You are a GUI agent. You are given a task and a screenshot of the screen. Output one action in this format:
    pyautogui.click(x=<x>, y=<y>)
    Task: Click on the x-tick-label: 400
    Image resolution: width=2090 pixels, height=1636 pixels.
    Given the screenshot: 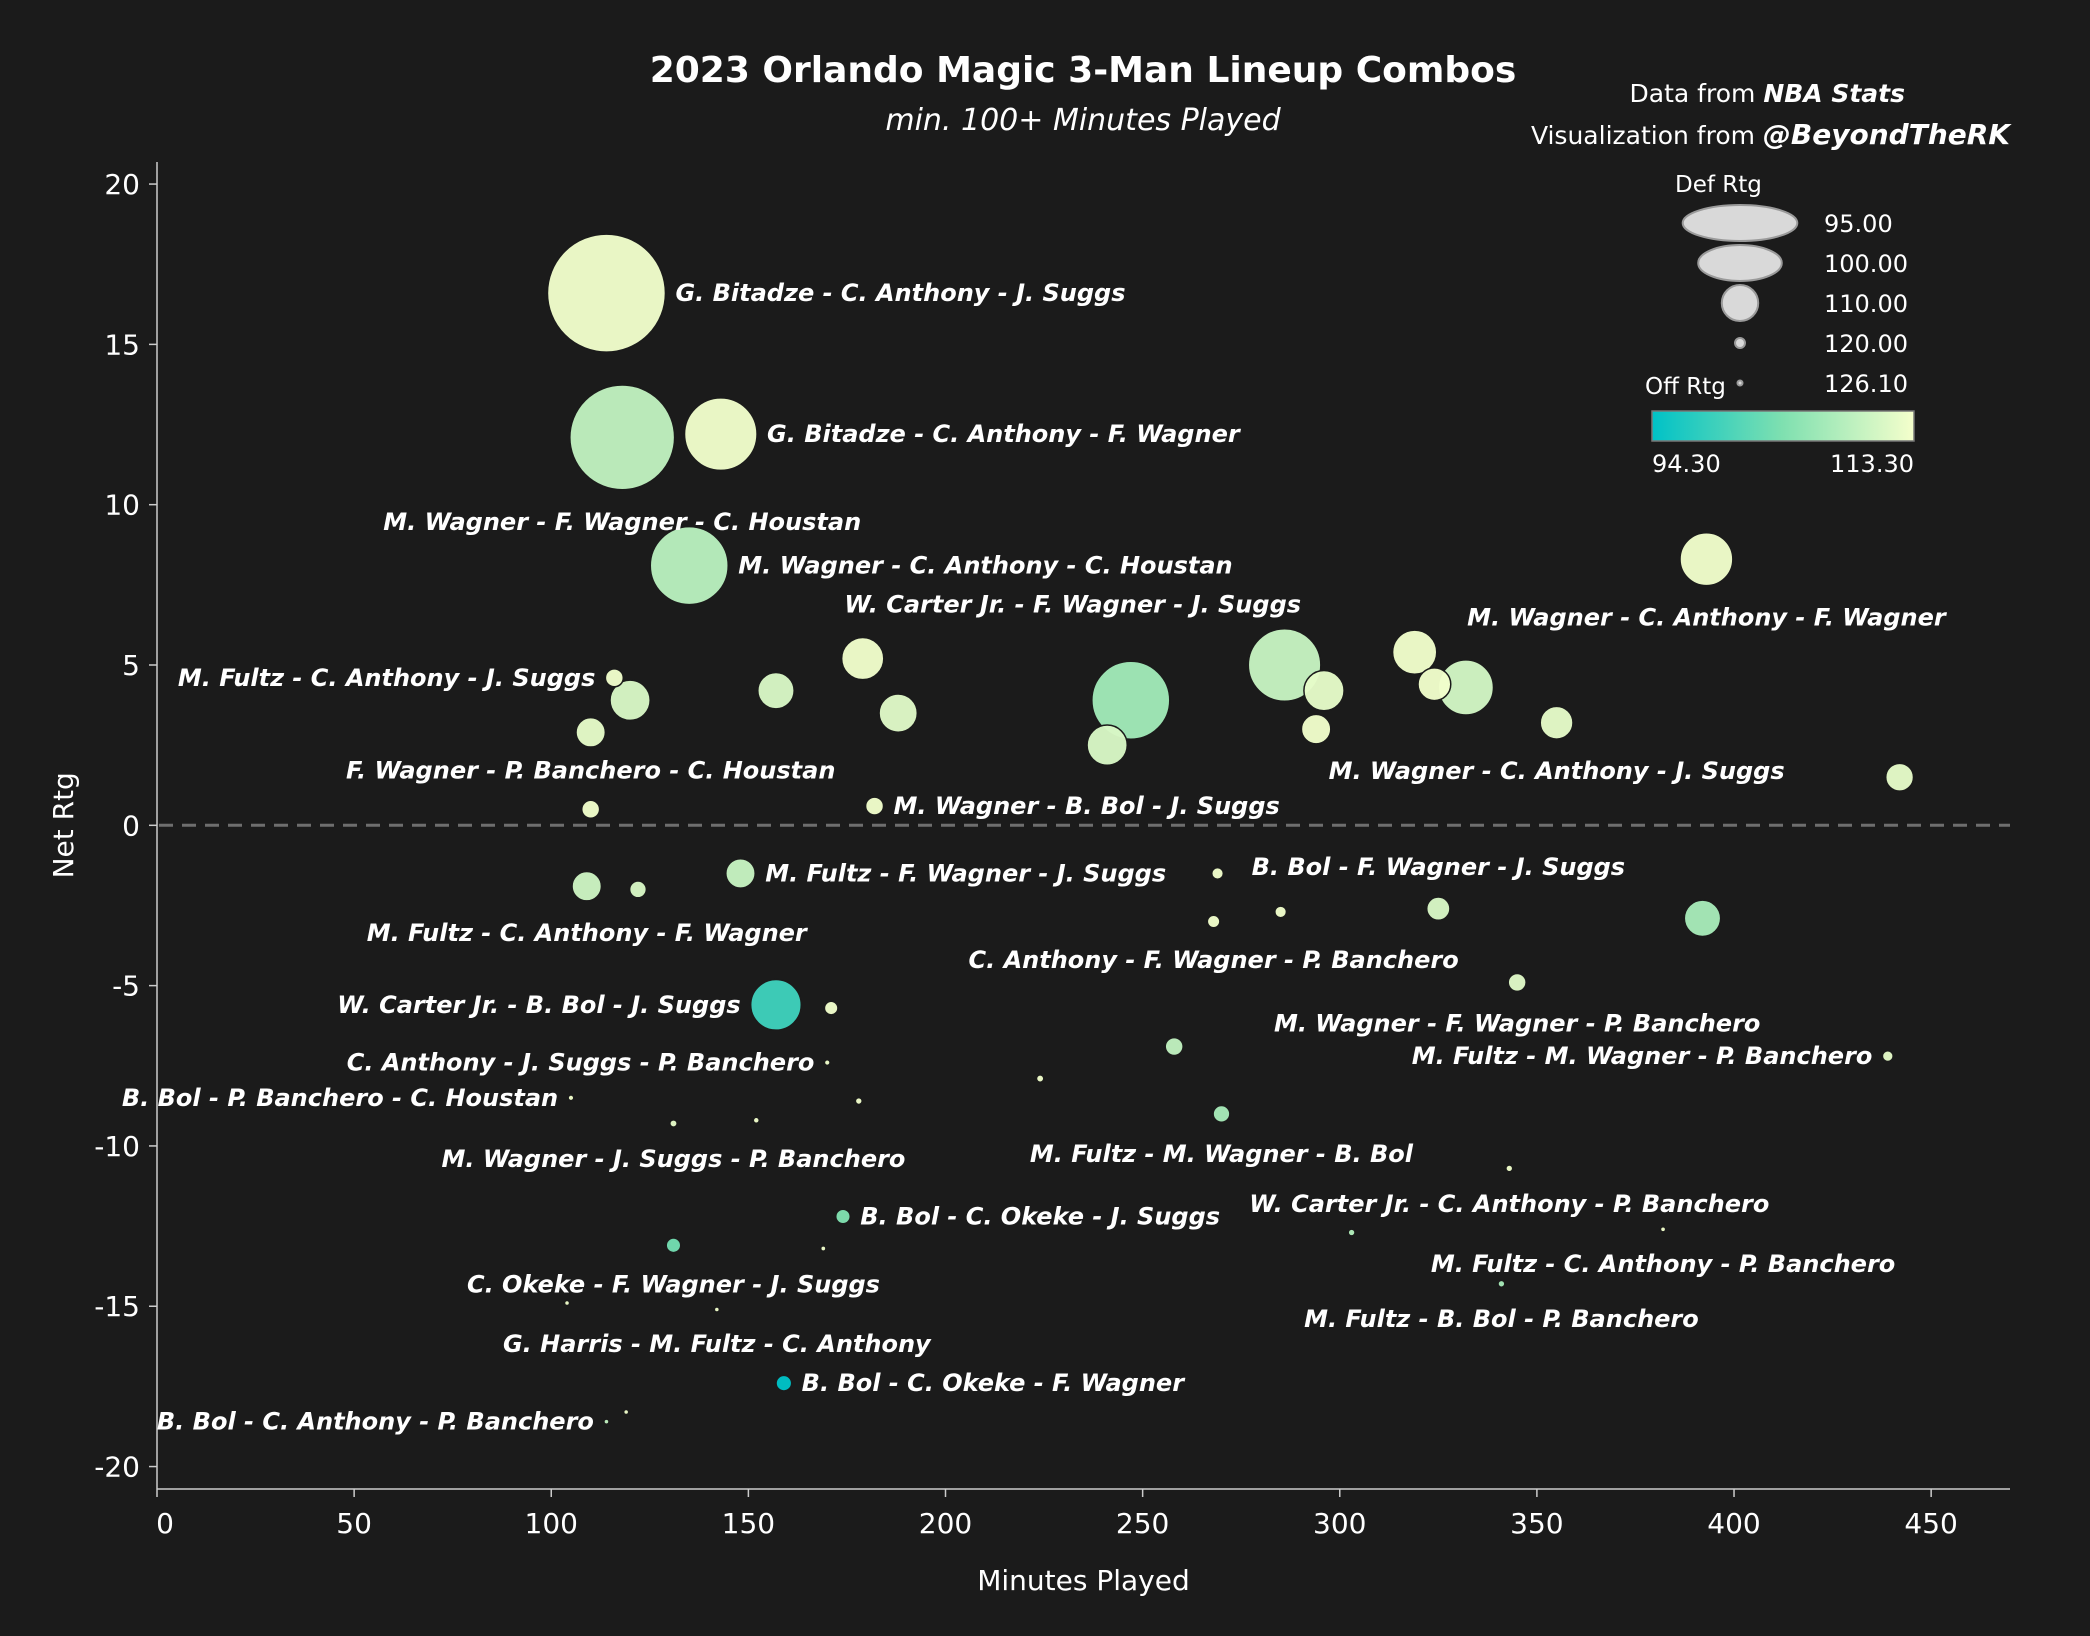 What is the action you would take?
    pyautogui.click(x=1733, y=1523)
    